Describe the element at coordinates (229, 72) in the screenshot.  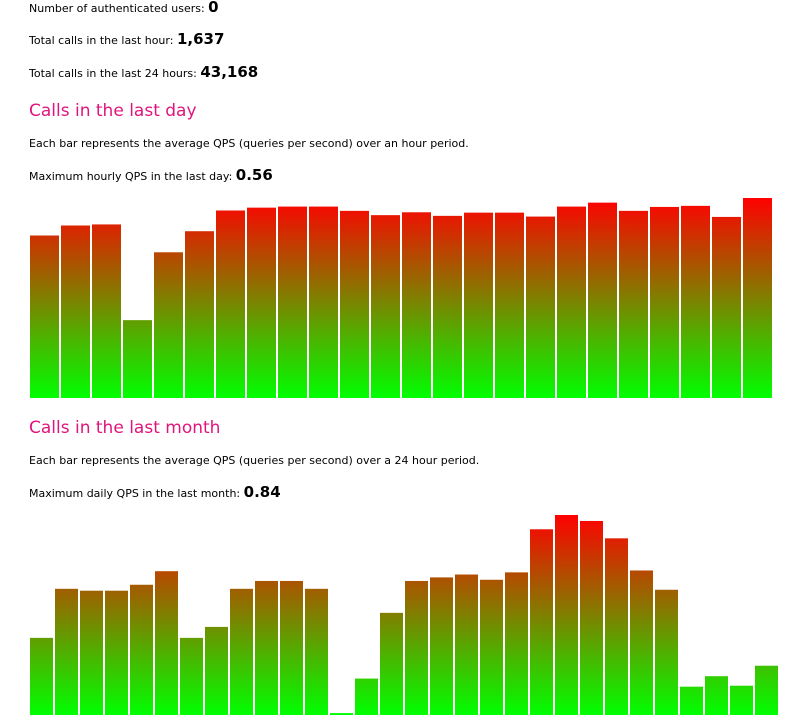
I see `day-calls-value: 43,168` at that location.